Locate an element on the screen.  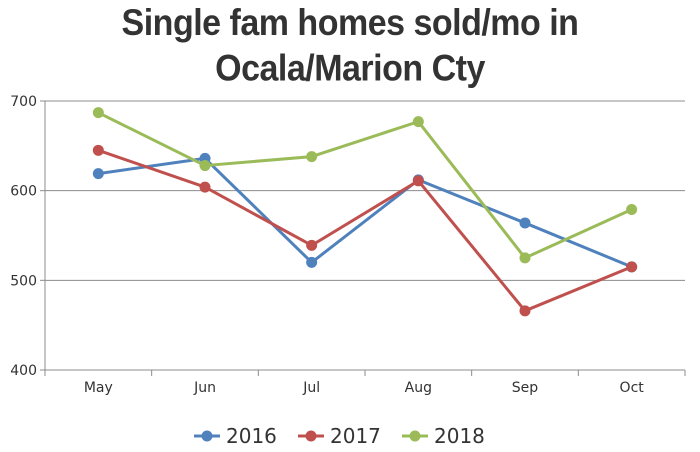
legend-swatch-marker-2017 is located at coordinates (311, 436).